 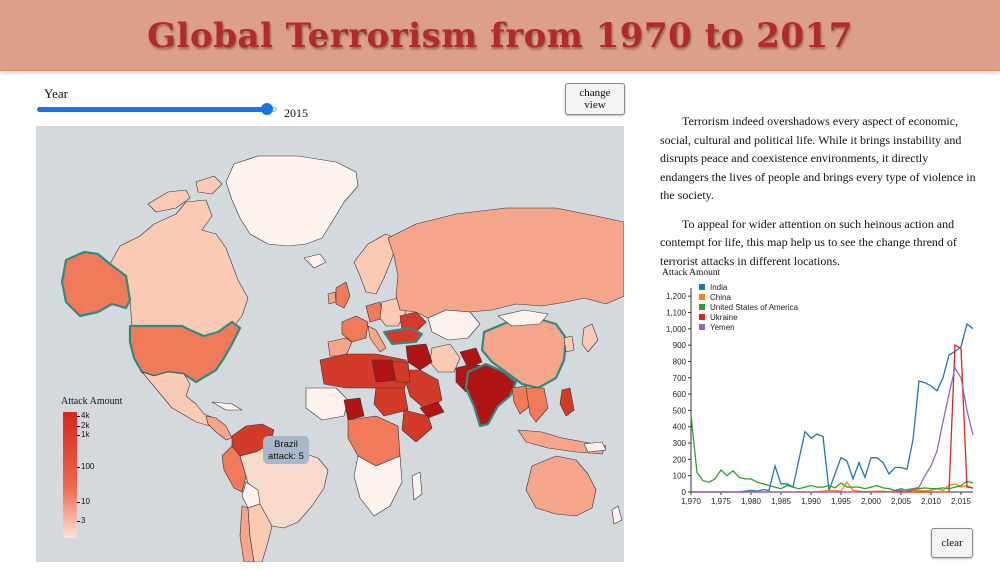 I want to click on country-central-africa, so click(x=374, y=441).